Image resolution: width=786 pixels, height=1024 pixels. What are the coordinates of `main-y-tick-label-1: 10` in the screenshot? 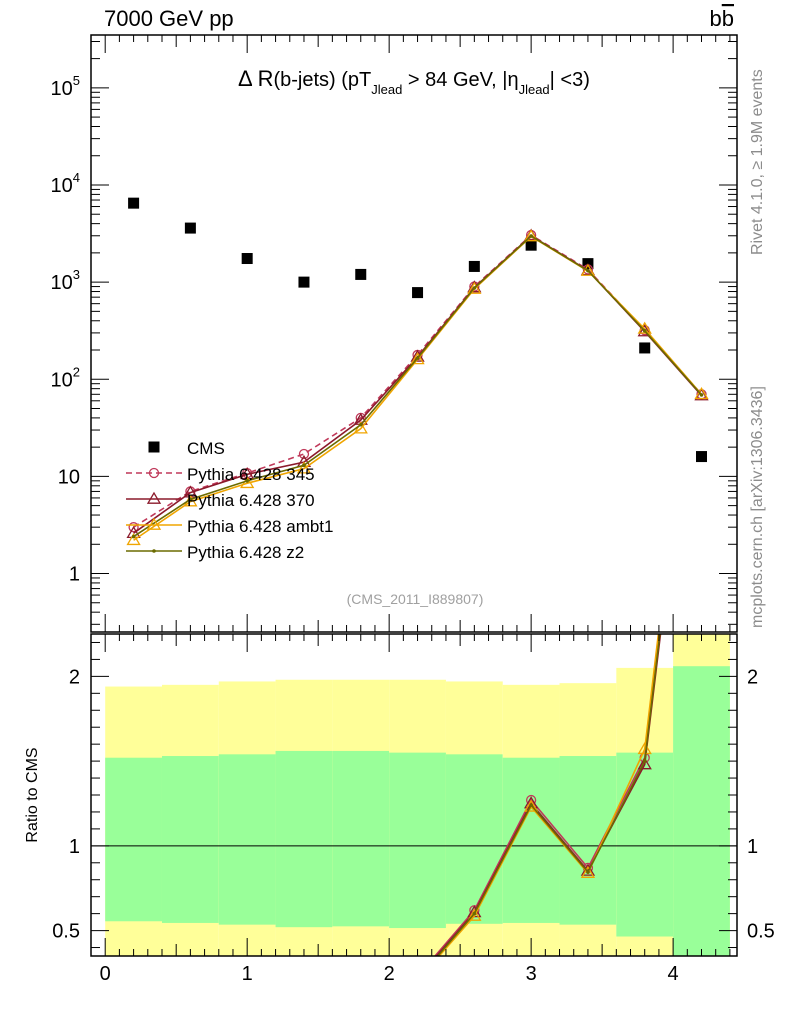 It's located at (69, 477).